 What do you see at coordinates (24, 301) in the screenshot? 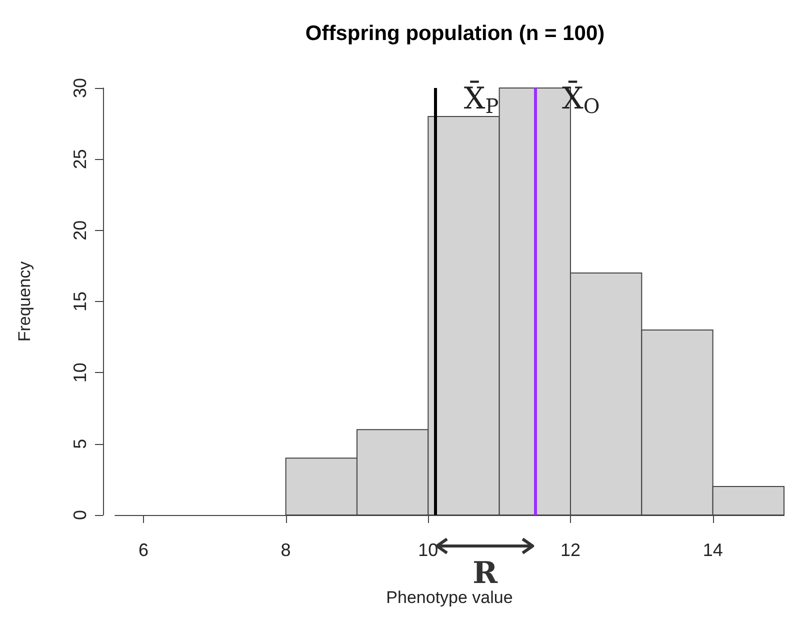
I see `y-axis-title: Frequency` at bounding box center [24, 301].